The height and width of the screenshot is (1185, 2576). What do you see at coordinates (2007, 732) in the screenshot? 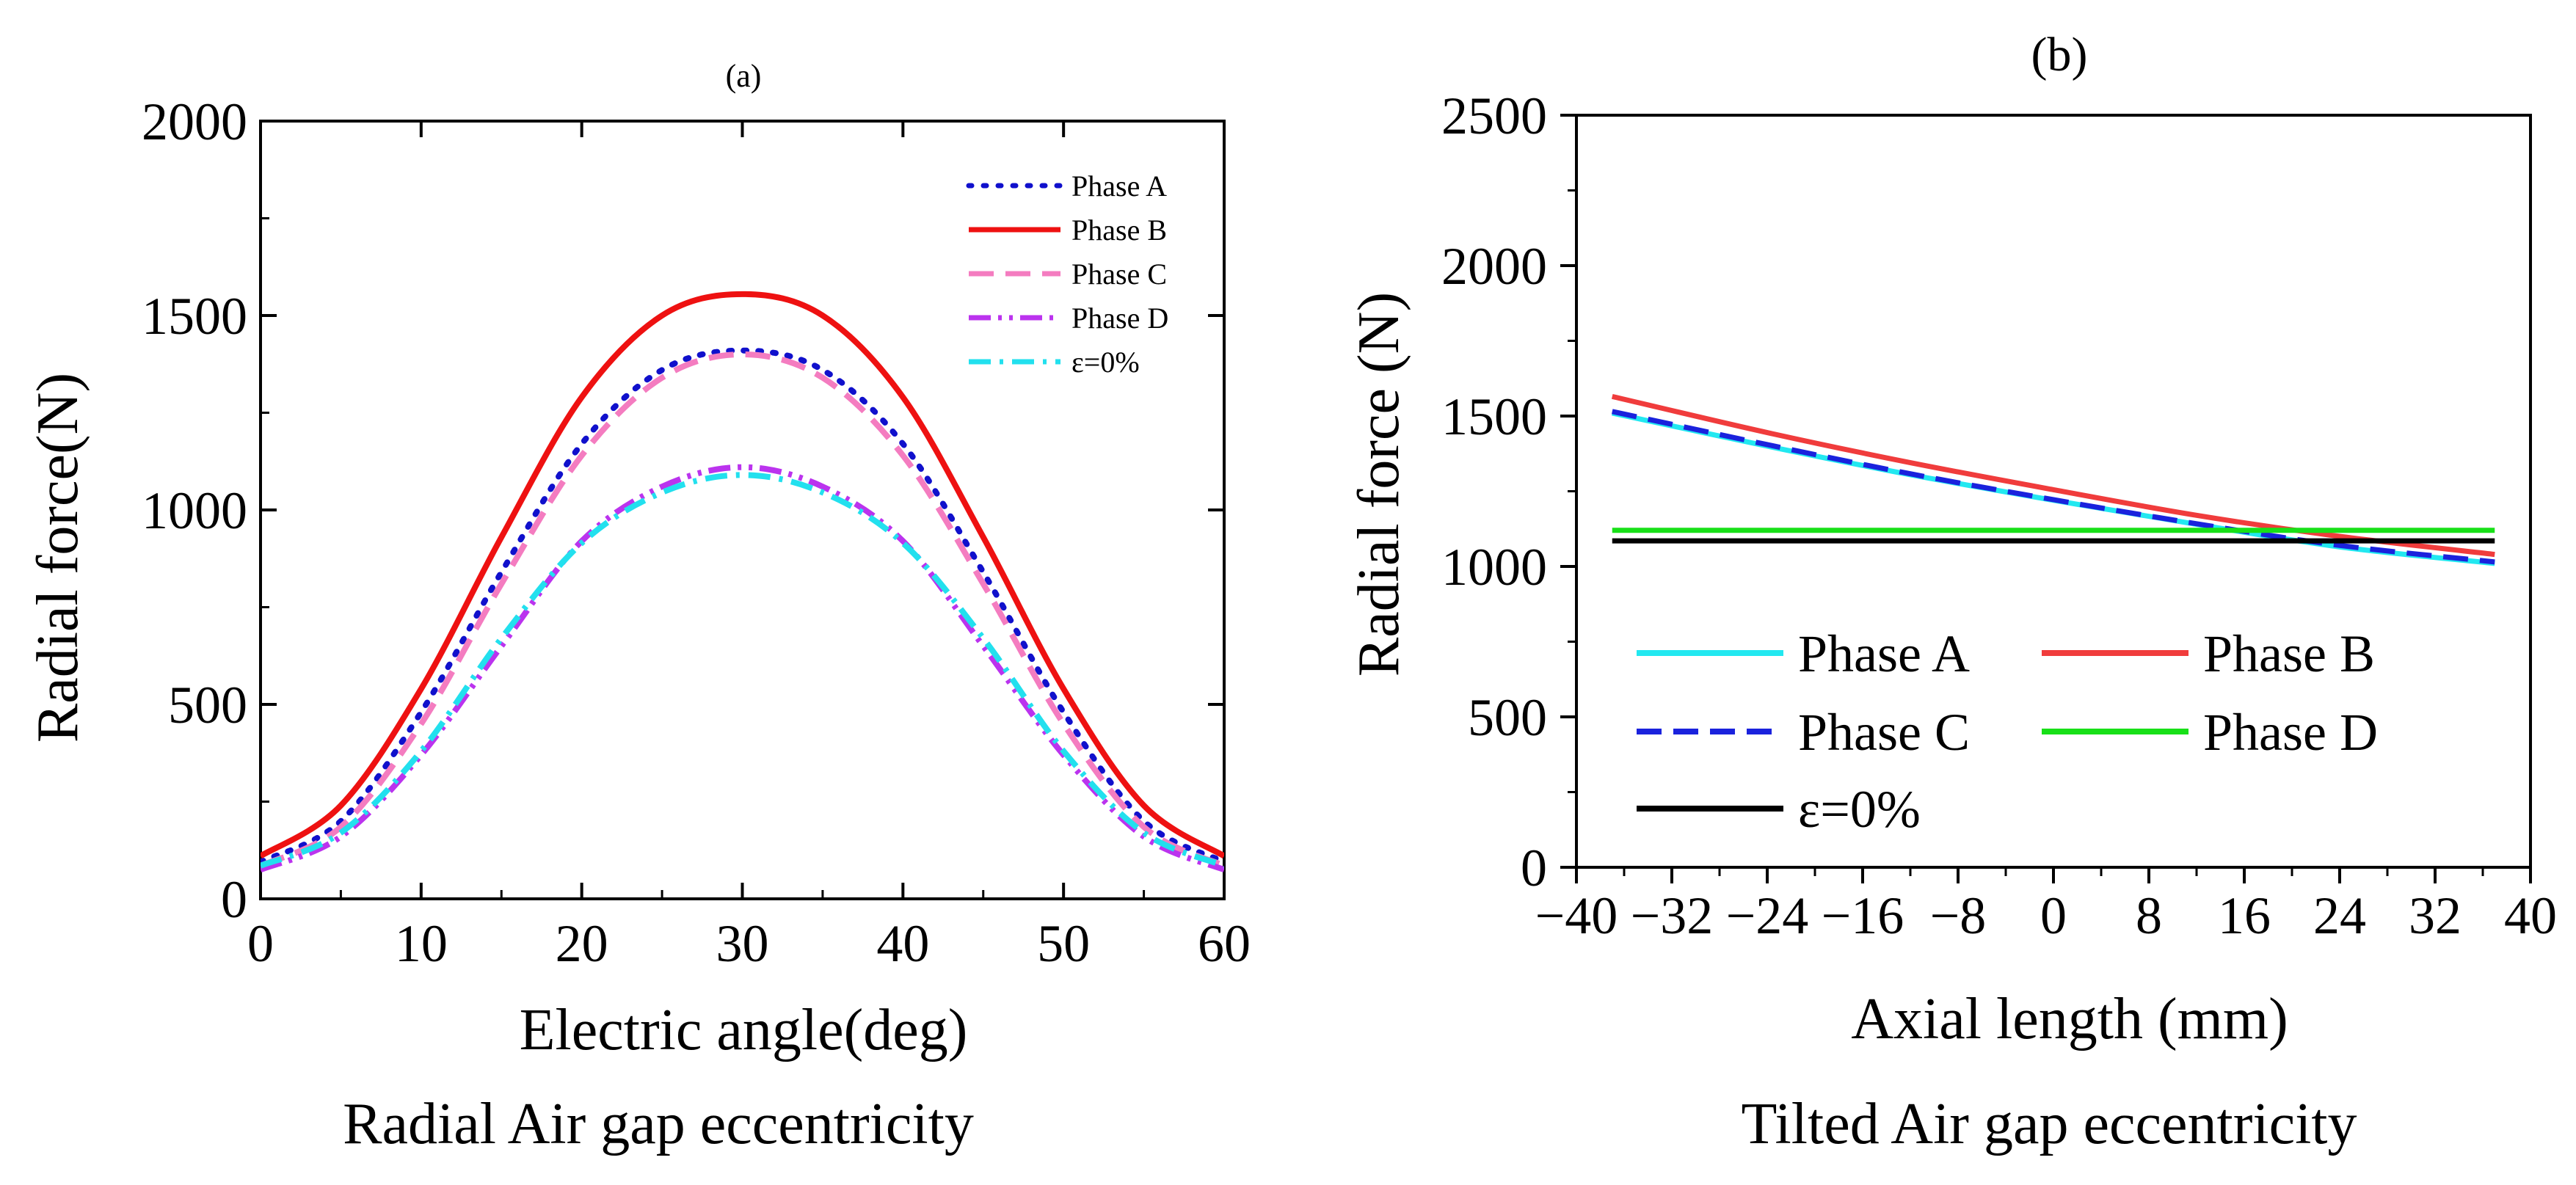
I see `chart-b-legend: Phase A Phase B Phase C Phase D ε=0%` at bounding box center [2007, 732].